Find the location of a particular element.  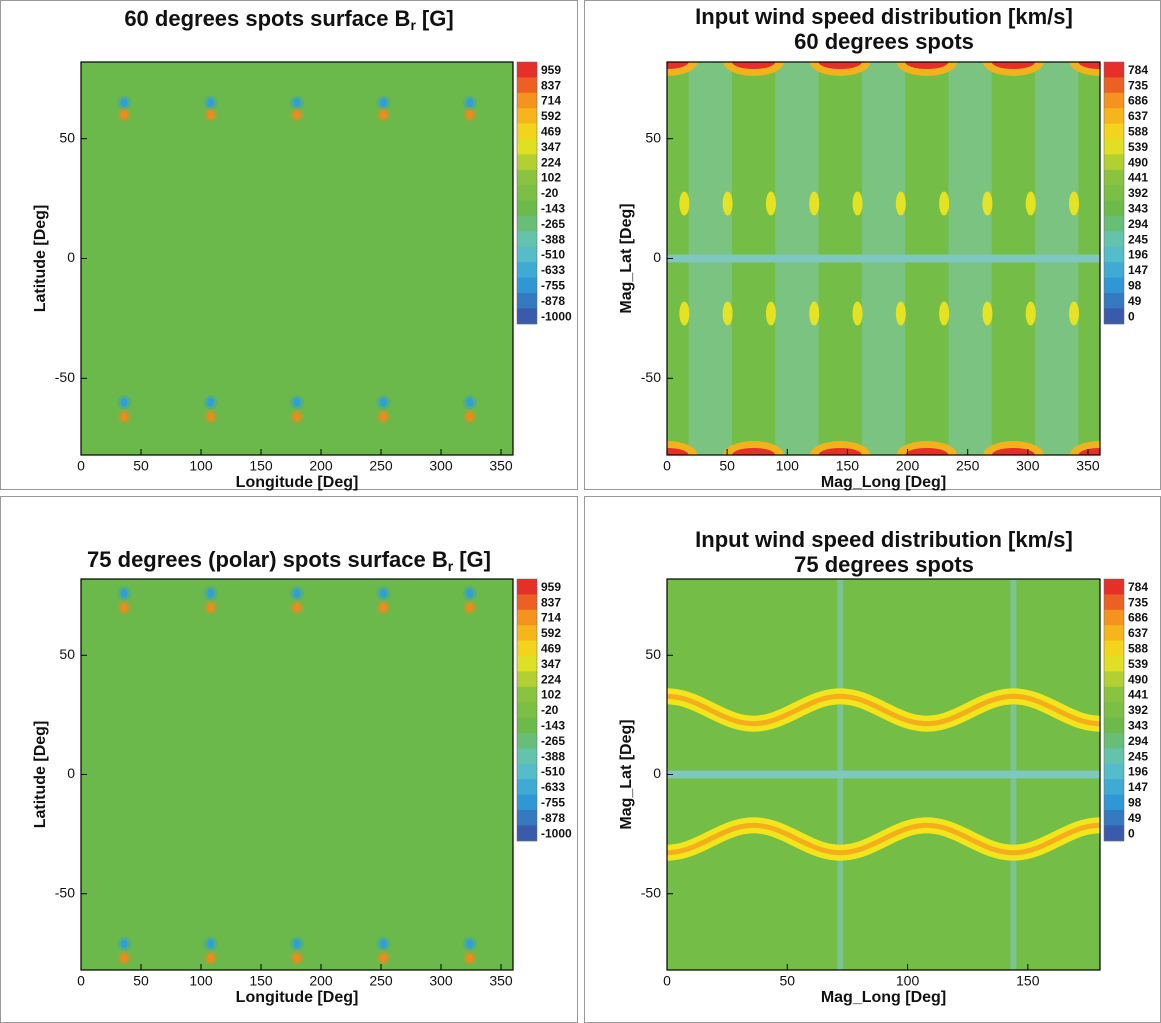

colorbar-label: 196 is located at coordinates (1138, 255).